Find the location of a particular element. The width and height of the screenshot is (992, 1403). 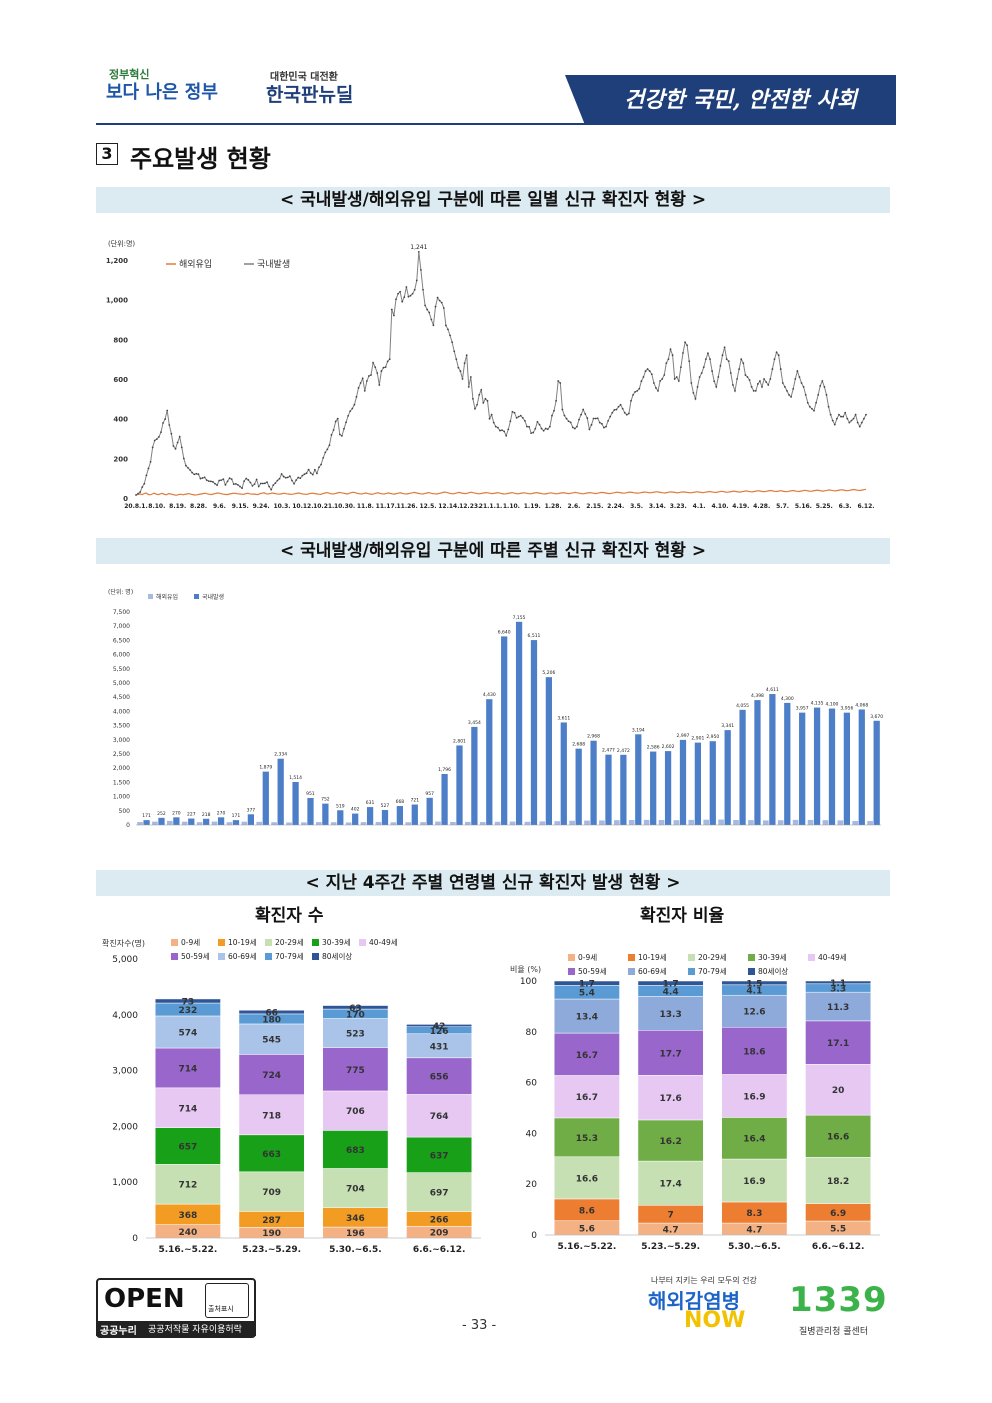

data-label: 17.6 is located at coordinates (671, 1099).